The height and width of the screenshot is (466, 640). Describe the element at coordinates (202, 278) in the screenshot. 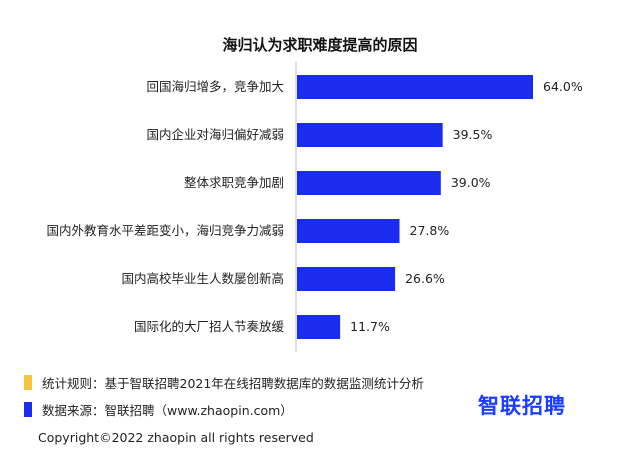

I see `category-label: 国内高校毕业生人数屡创新高` at that location.